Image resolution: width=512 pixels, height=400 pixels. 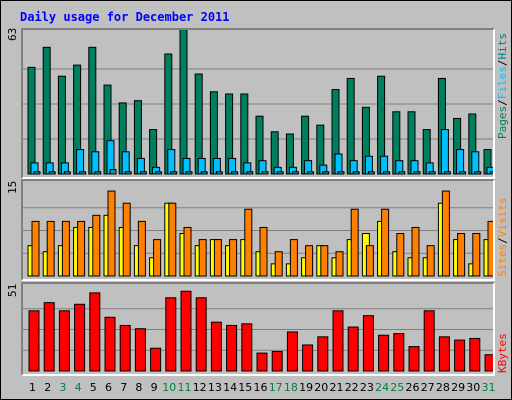 What do you see at coordinates (199, 387) in the screenshot?
I see `x-tick-label-day-12: 12` at bounding box center [199, 387].